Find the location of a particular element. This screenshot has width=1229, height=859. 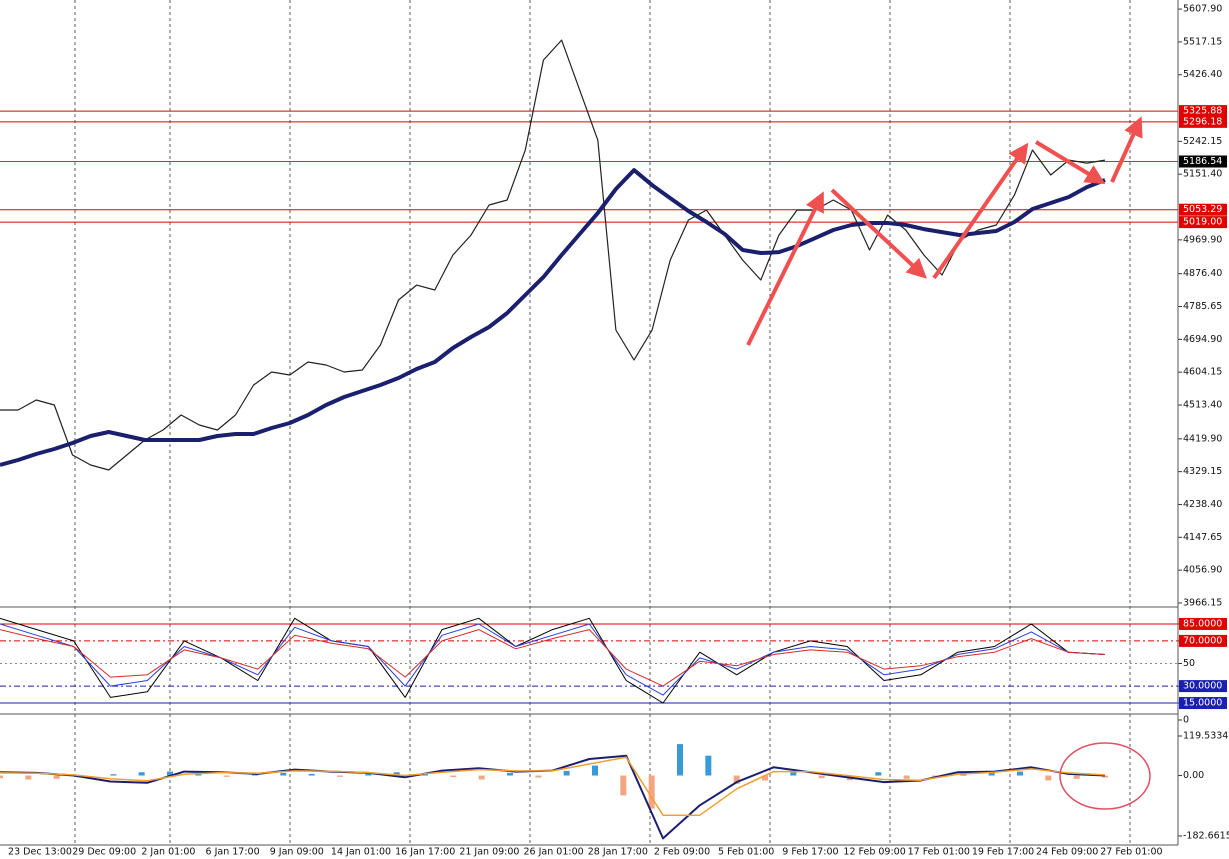

x-tick-label: 5 Feb 01:00 is located at coordinates (746, 852).